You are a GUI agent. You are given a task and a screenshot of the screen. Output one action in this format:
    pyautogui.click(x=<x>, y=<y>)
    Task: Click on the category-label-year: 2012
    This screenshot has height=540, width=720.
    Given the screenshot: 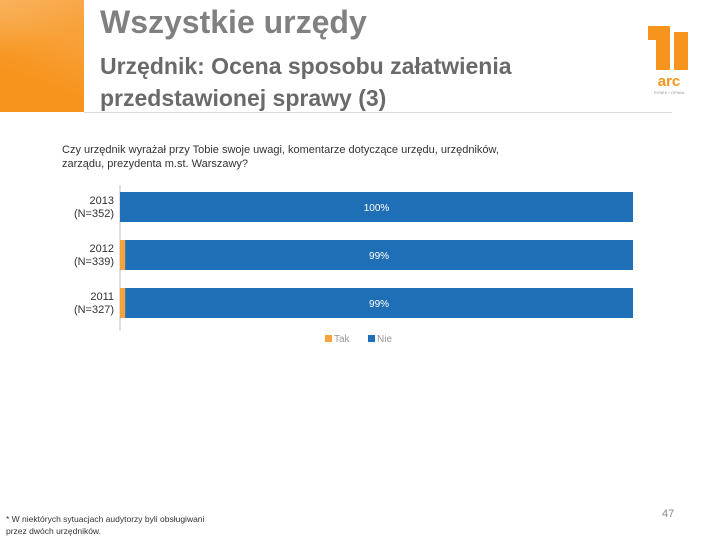 What is the action you would take?
    pyautogui.click(x=102, y=249)
    